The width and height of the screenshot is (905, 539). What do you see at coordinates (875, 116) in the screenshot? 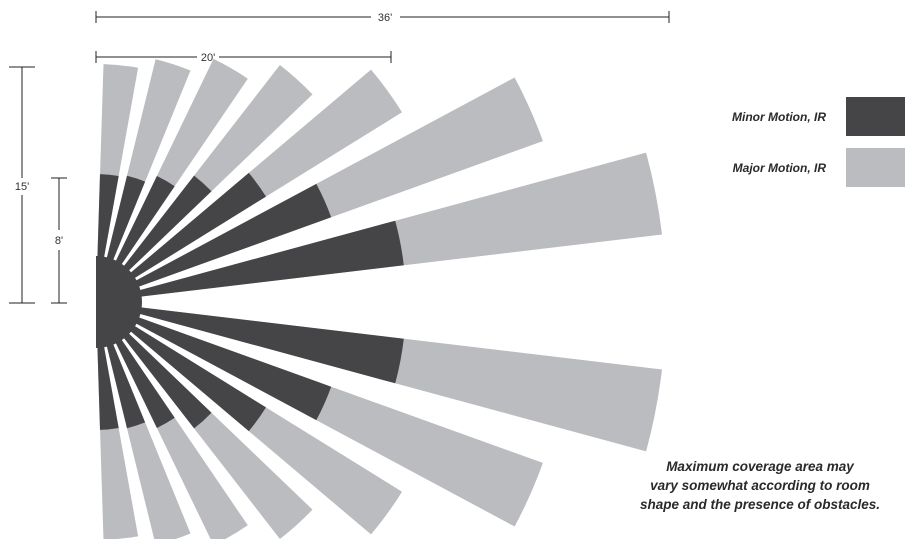
I see `legend-swatch-minor` at bounding box center [875, 116].